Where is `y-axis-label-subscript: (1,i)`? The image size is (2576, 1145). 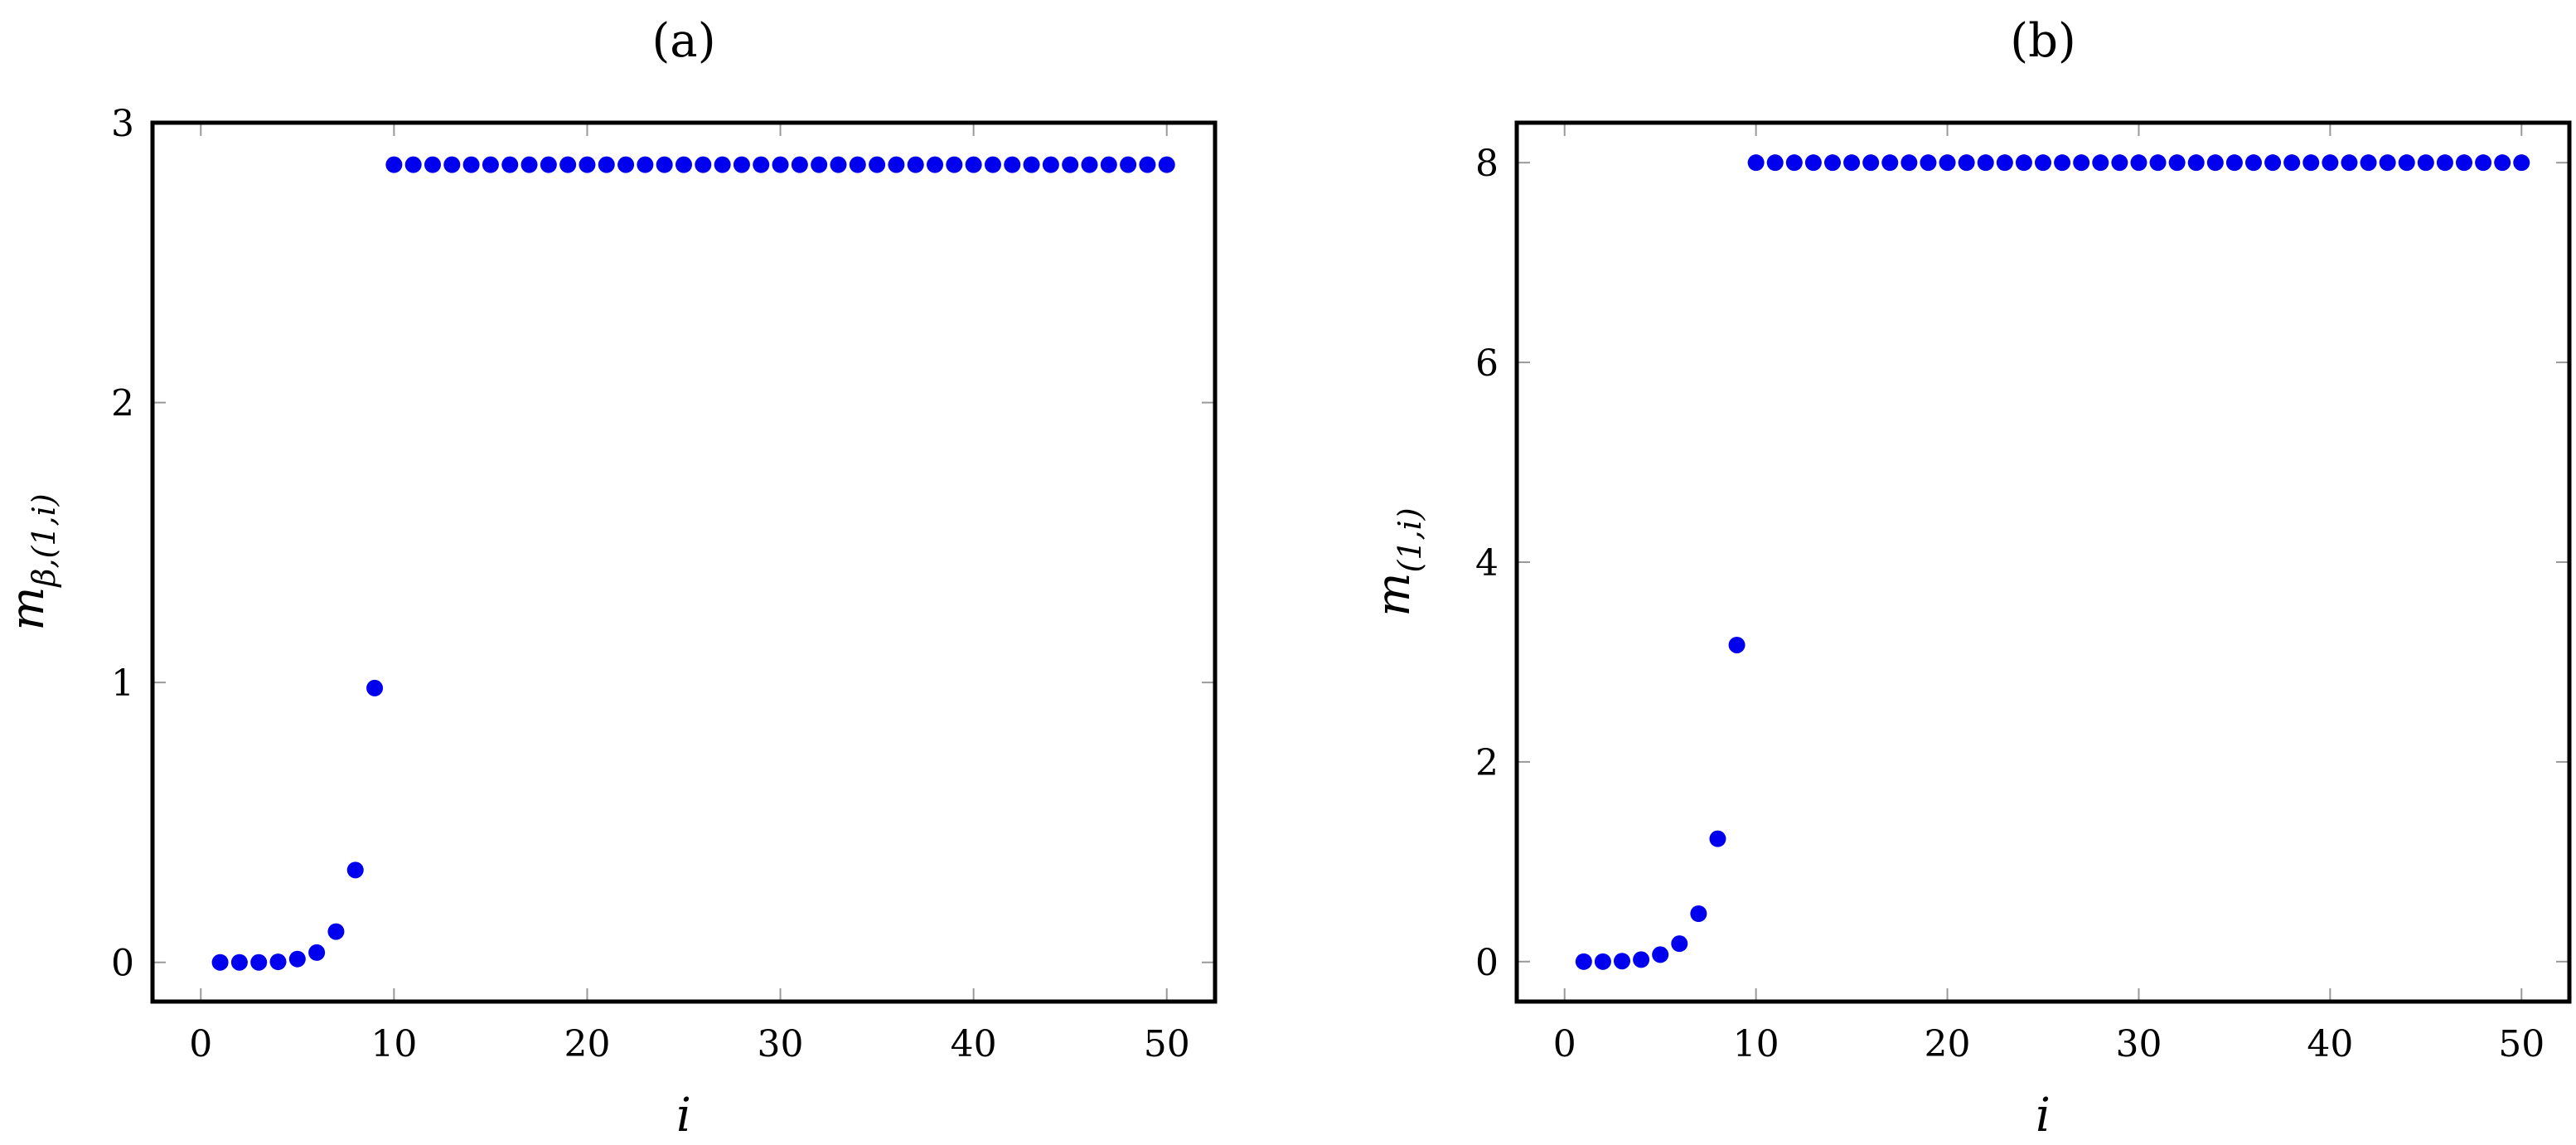
y-axis-label-subscript: (1,i) is located at coordinates (1410, 539).